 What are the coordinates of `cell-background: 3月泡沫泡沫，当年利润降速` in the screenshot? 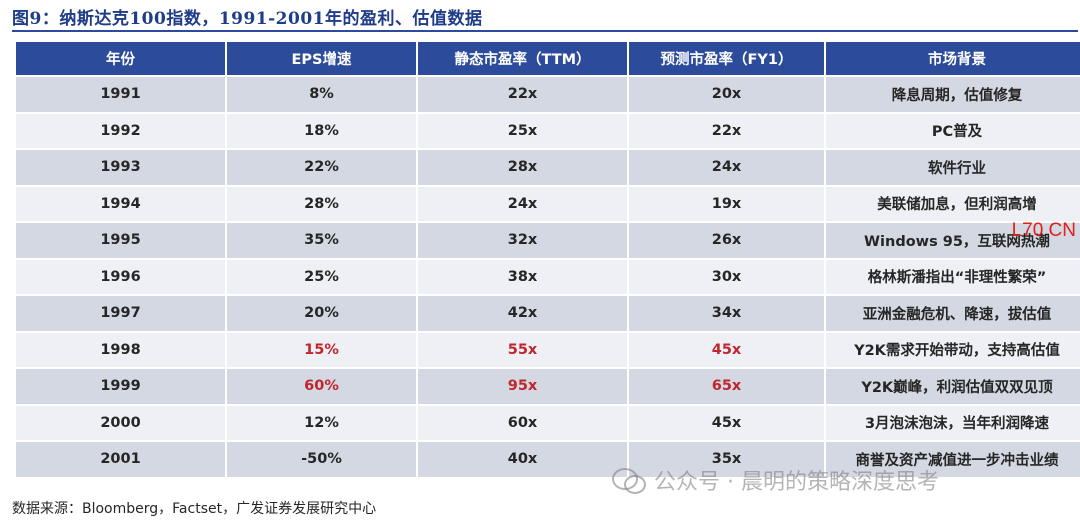 It's located at (953, 422).